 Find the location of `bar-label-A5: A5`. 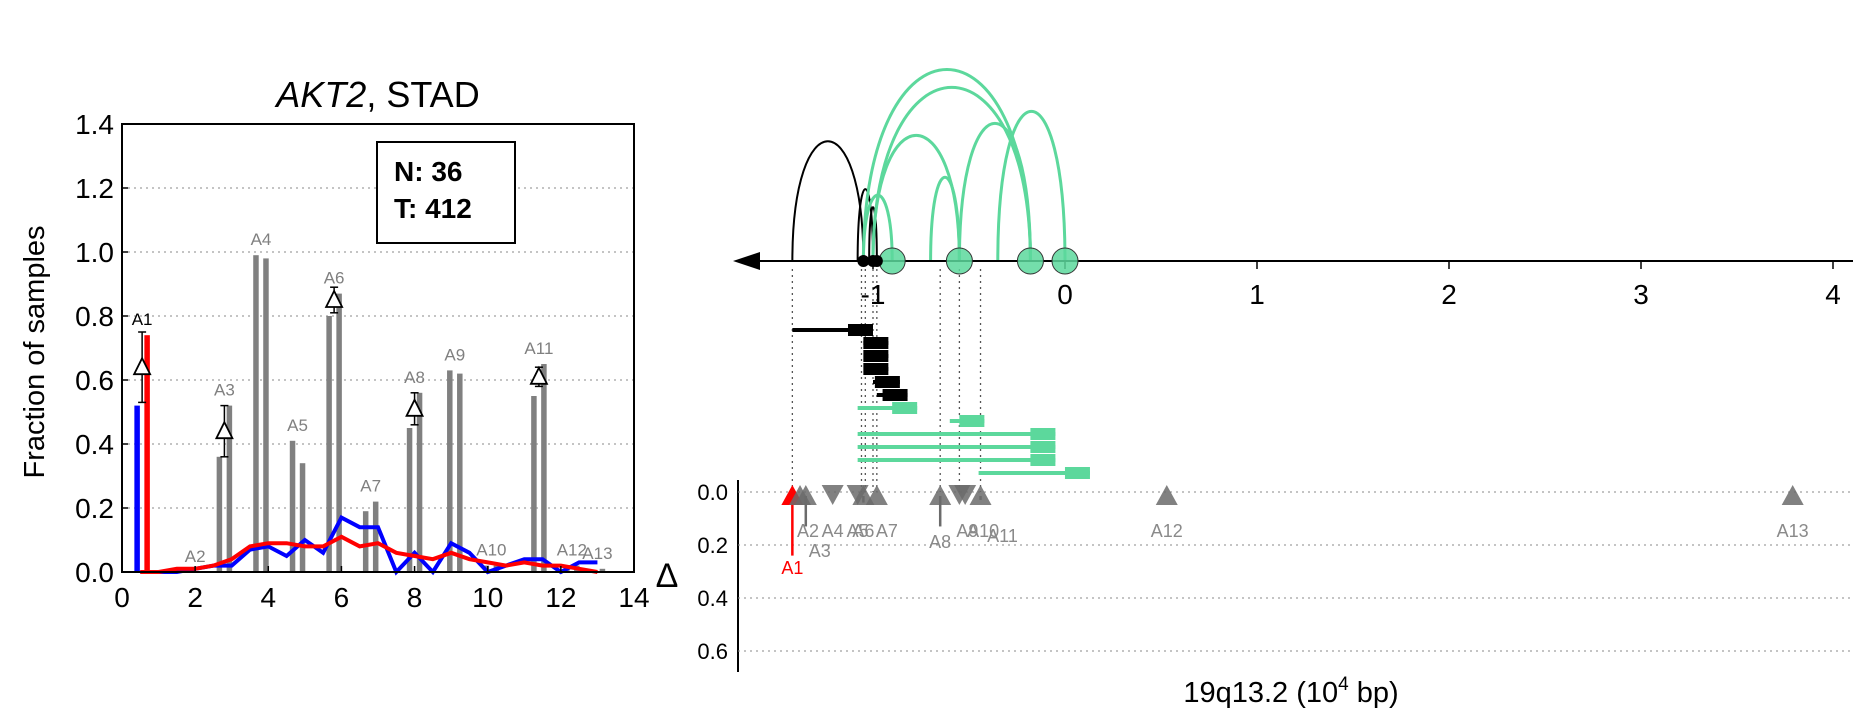

bar-label-A5: A5 is located at coordinates (297, 425).